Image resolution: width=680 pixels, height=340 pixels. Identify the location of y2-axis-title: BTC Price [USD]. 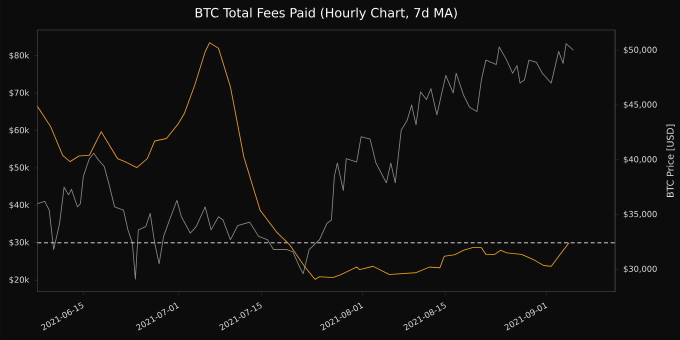
(670, 160).